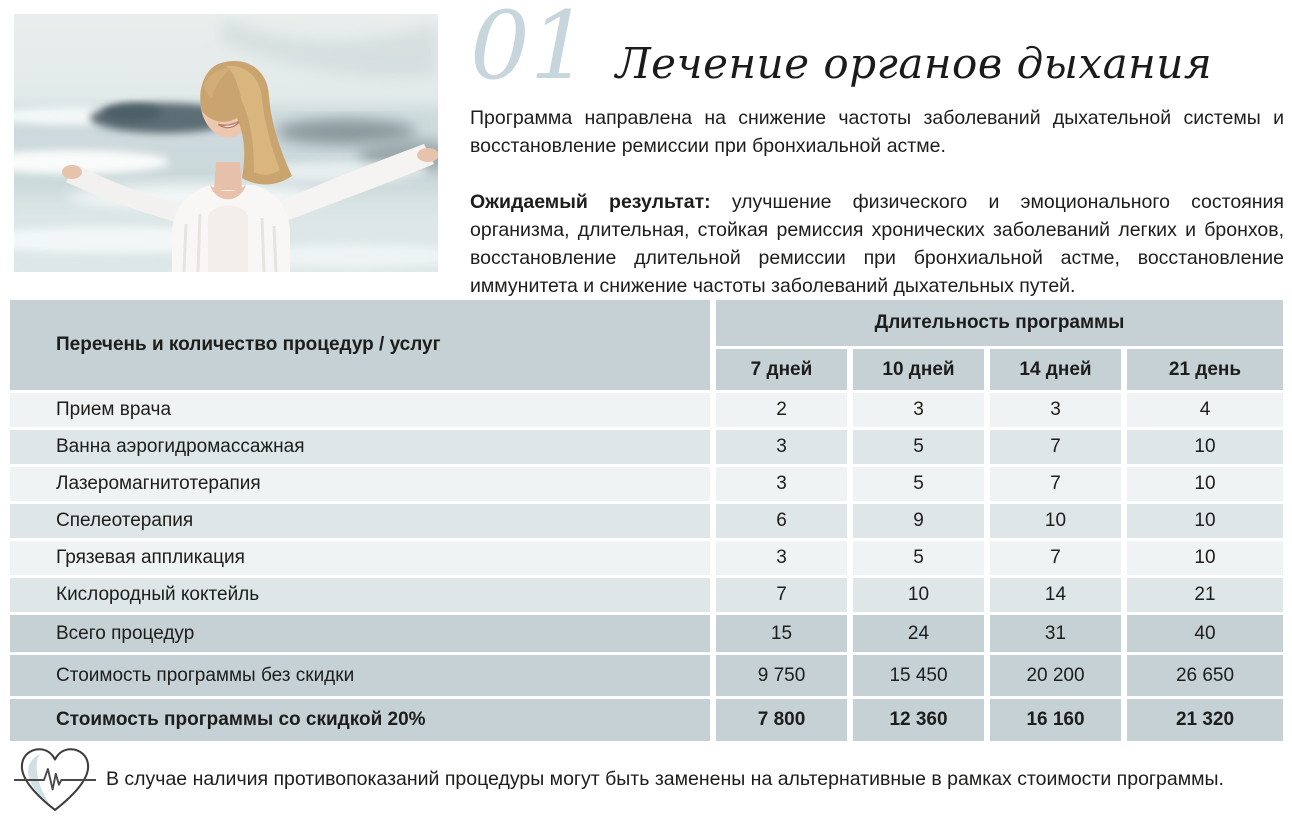 The image size is (1292, 831). I want to click on row-value: 2, so click(781, 410).